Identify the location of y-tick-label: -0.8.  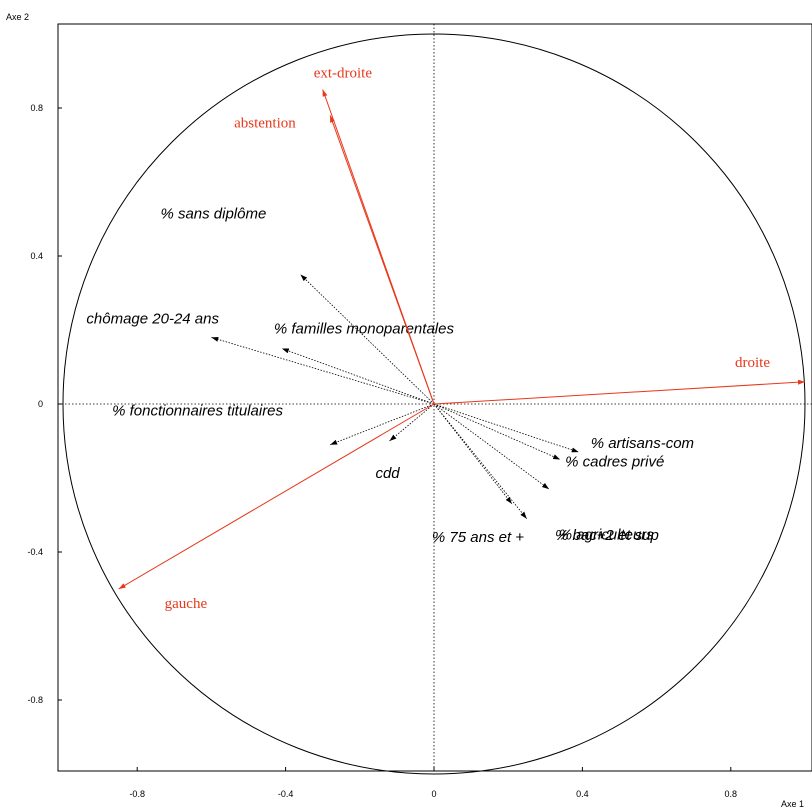
(35, 700).